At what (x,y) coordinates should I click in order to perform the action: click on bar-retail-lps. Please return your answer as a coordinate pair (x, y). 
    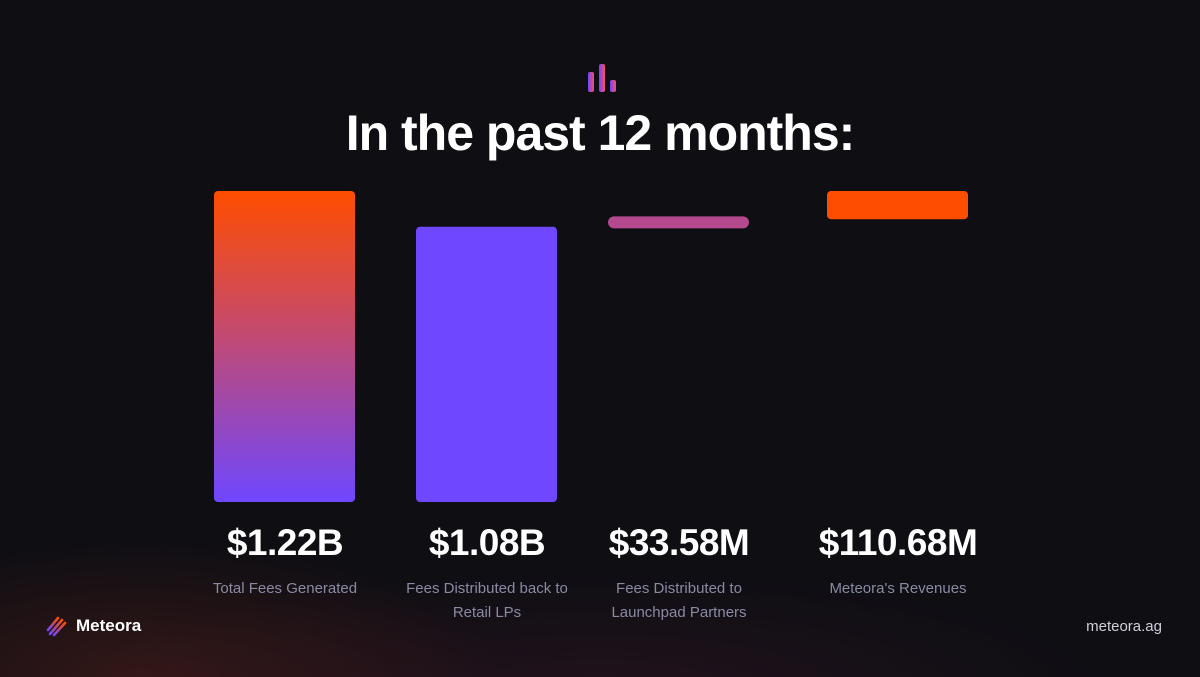
    Looking at the image, I should click on (486, 364).